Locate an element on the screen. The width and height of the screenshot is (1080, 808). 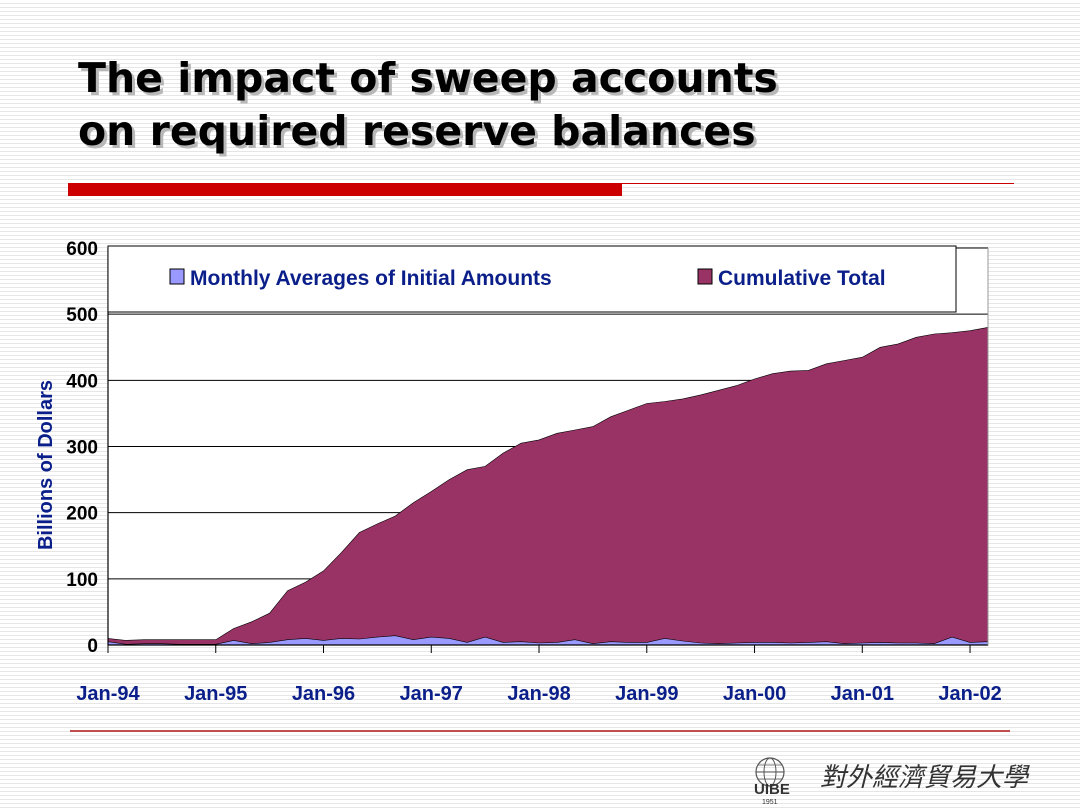
y-tick-label: 0 is located at coordinates (92, 646).